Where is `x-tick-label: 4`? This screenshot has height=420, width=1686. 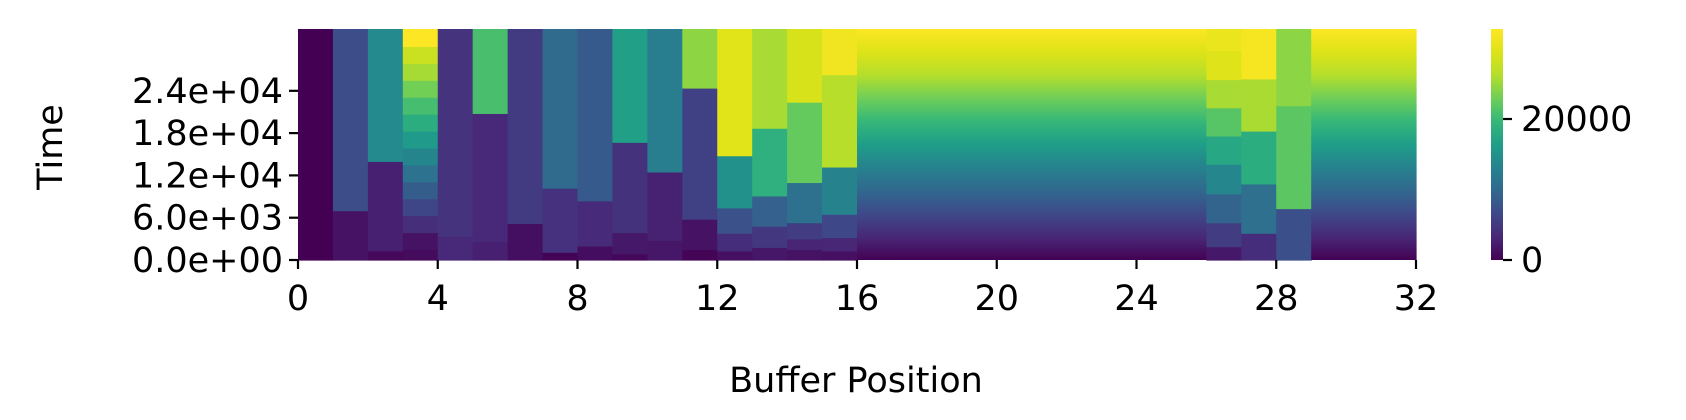 x-tick-label: 4 is located at coordinates (438, 299).